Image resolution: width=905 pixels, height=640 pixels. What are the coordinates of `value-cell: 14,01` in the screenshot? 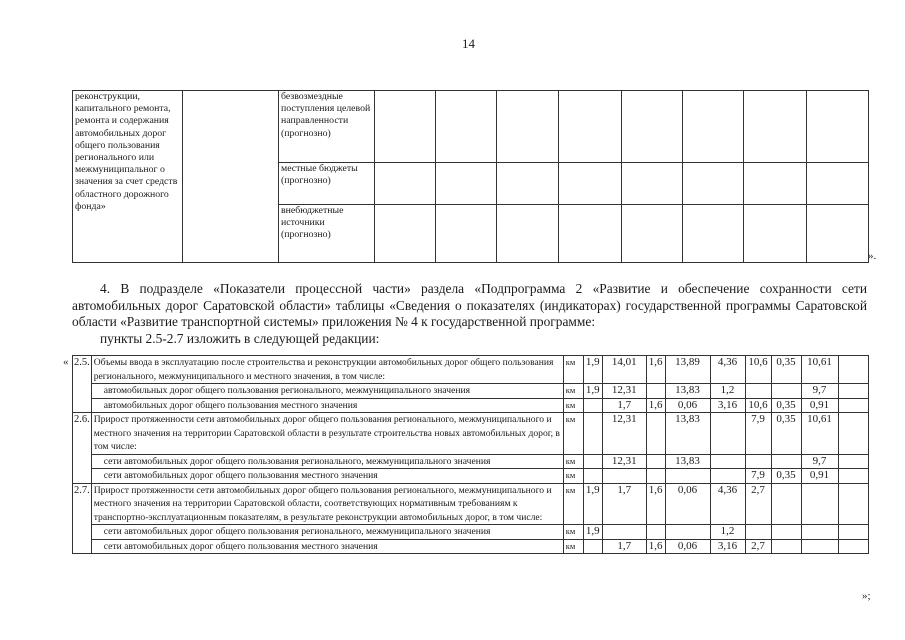 It's located at (624, 369).